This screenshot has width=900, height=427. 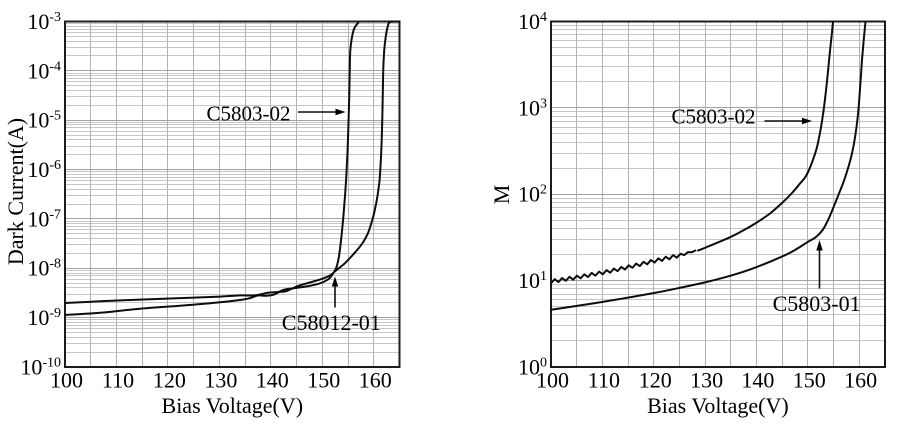 I want to click on svg-text: Dark Current(A), so click(x=15, y=191).